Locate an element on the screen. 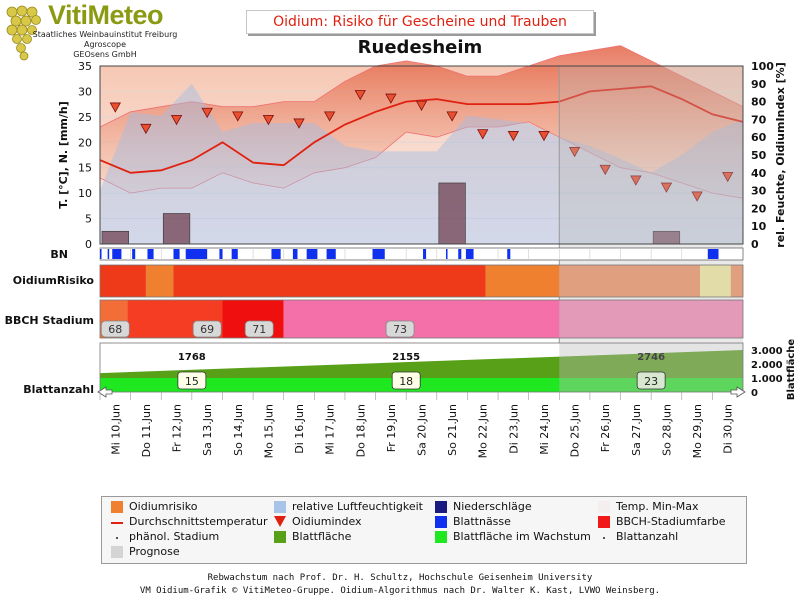 The image size is (800, 600). left-axis-tick: 25 is located at coordinates (85, 117).